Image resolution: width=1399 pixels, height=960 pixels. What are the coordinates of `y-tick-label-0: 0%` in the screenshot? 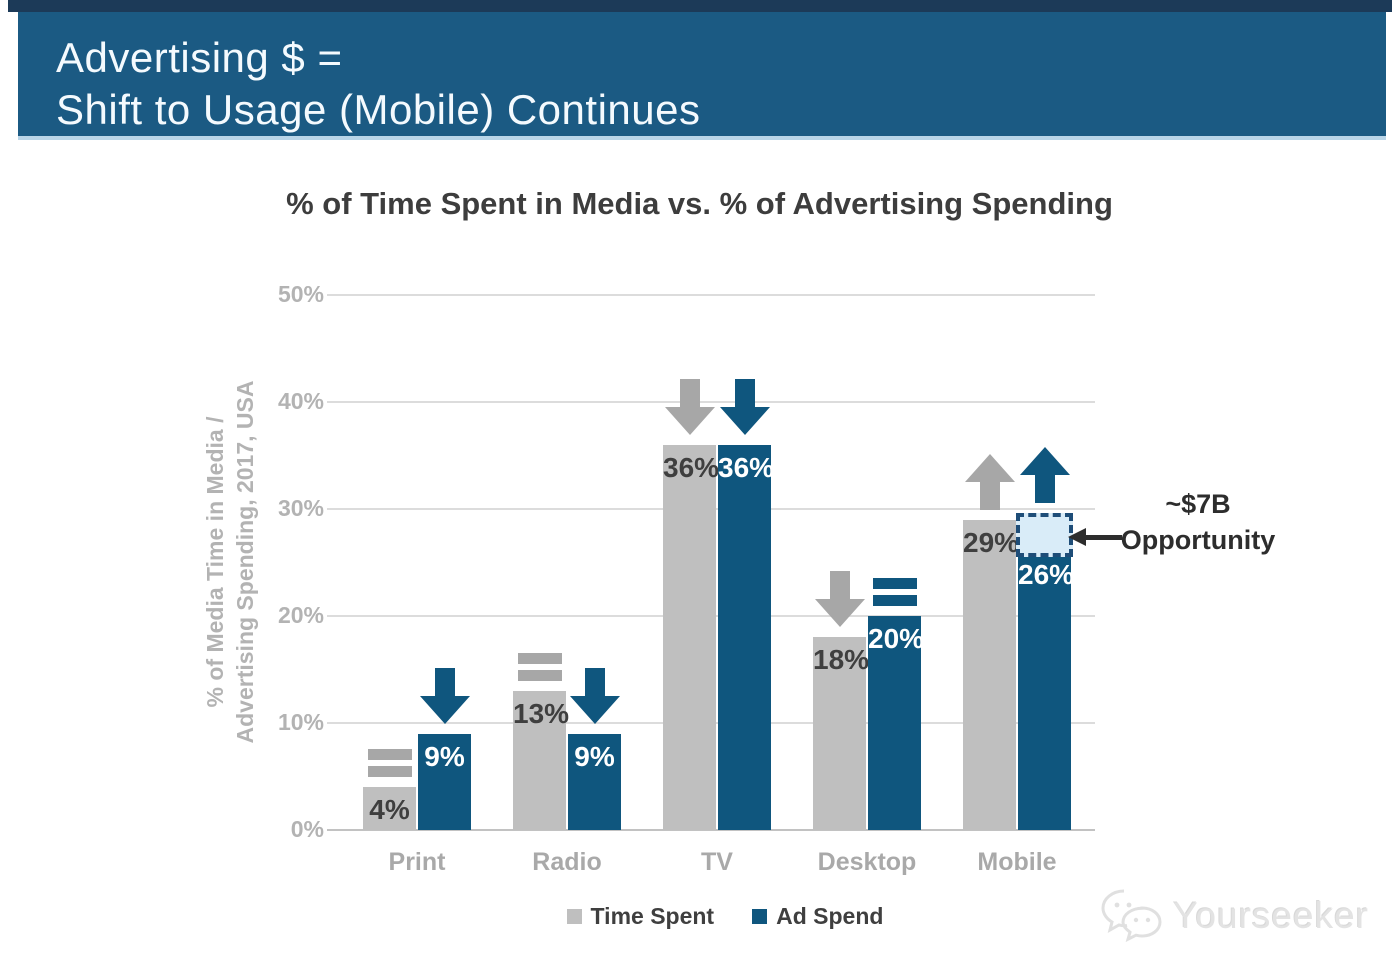 It's located at (307, 829).